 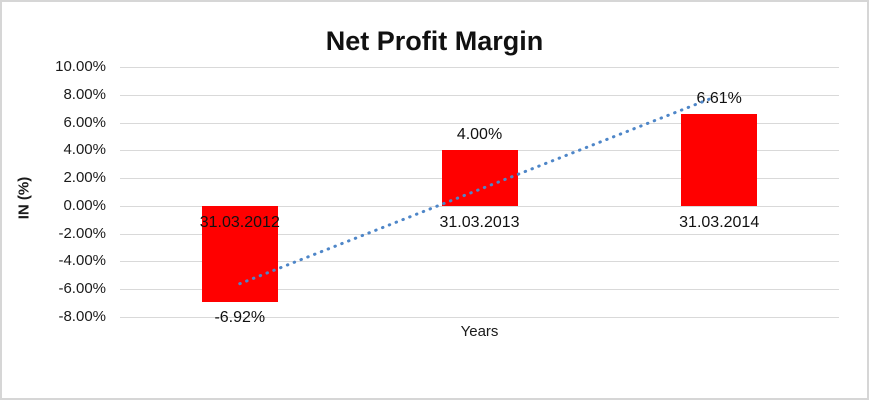 I want to click on y-axis-tick-label: -2.00%, so click(x=82, y=233).